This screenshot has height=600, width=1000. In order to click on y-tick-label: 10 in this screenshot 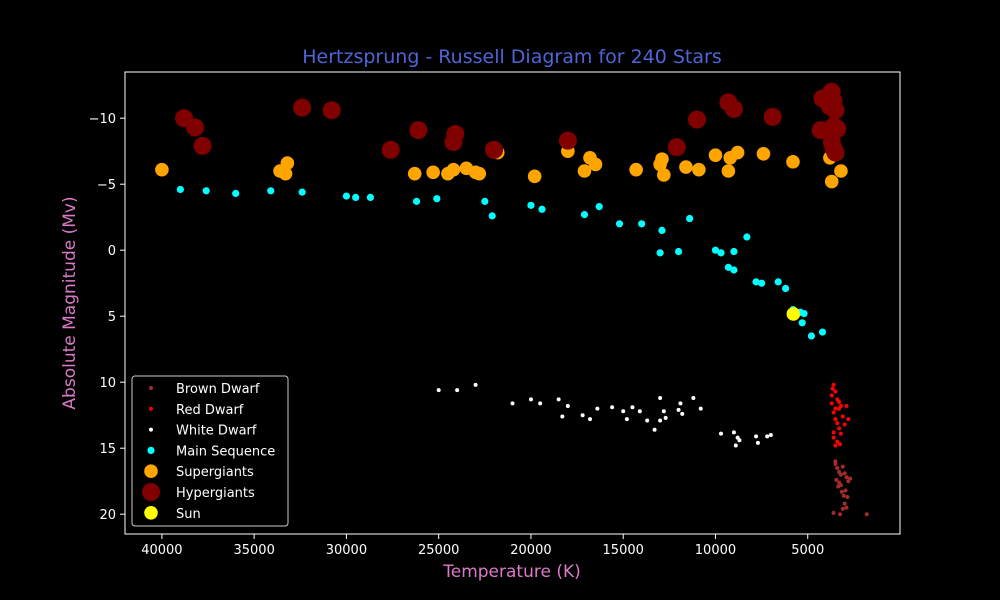, I will do `click(107, 383)`.